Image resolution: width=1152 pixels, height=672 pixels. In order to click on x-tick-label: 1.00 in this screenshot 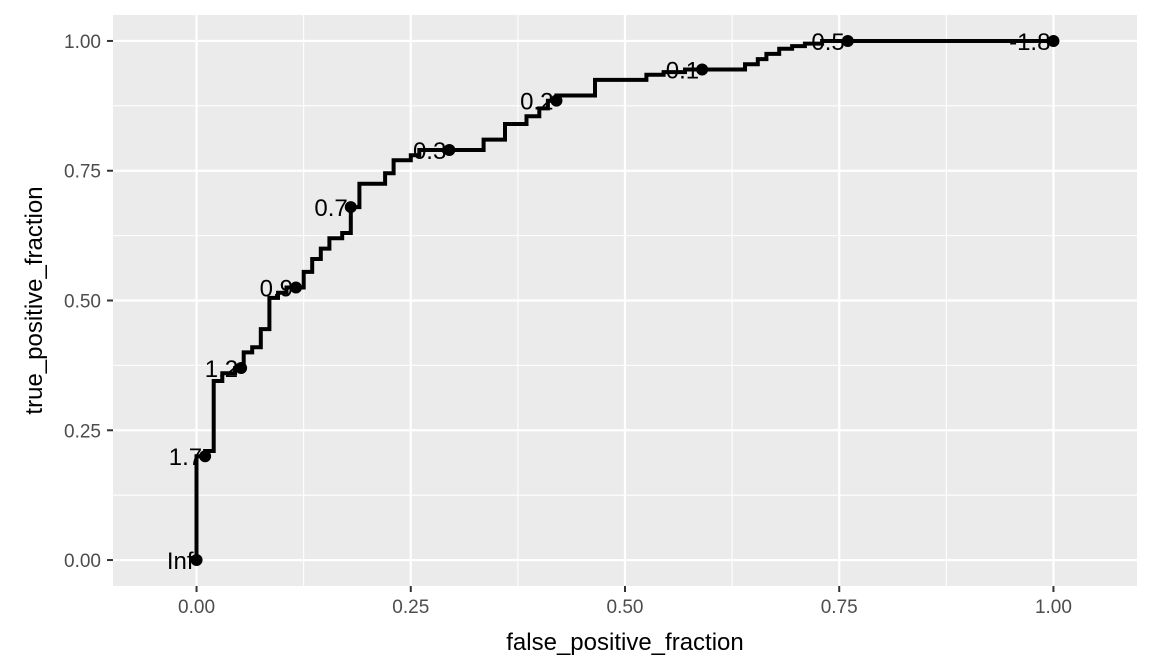, I will do `click(1053, 607)`.